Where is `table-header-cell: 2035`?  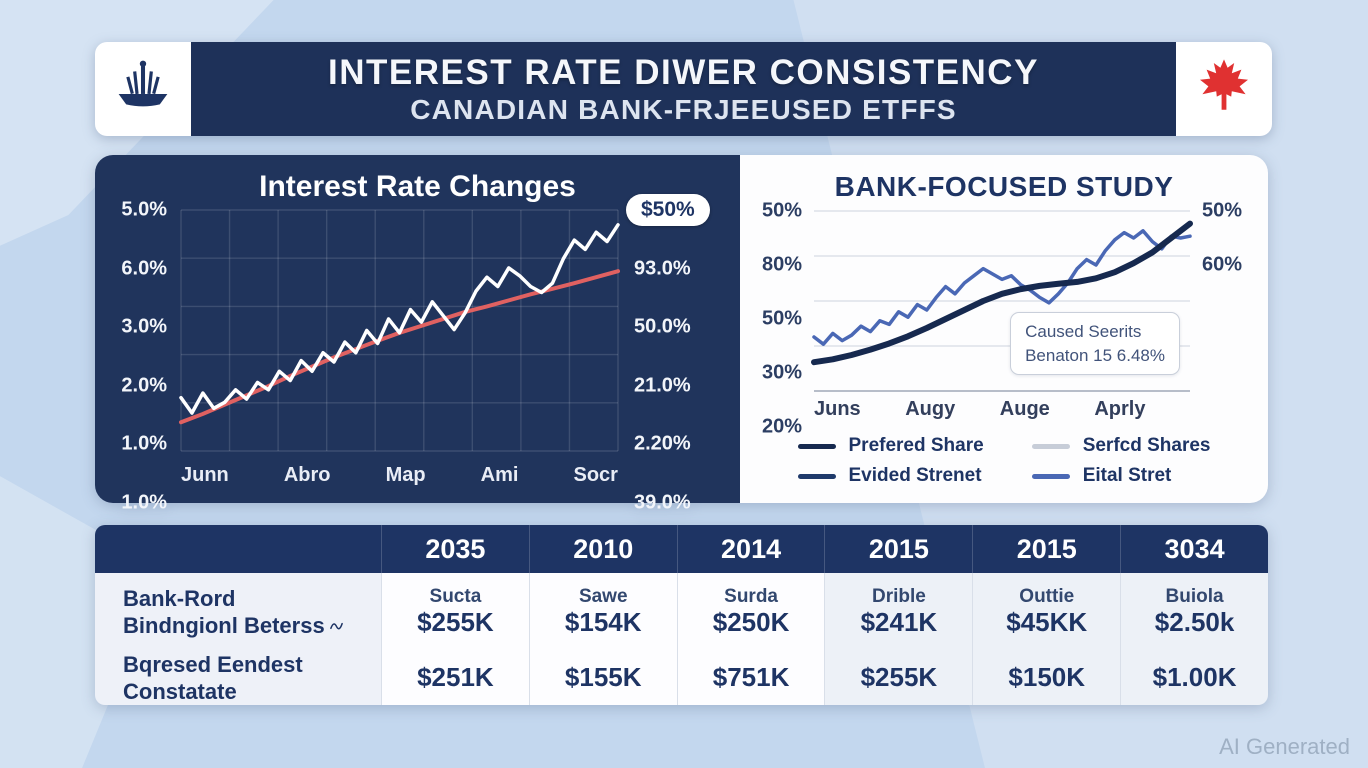 table-header-cell: 2035 is located at coordinates (455, 549).